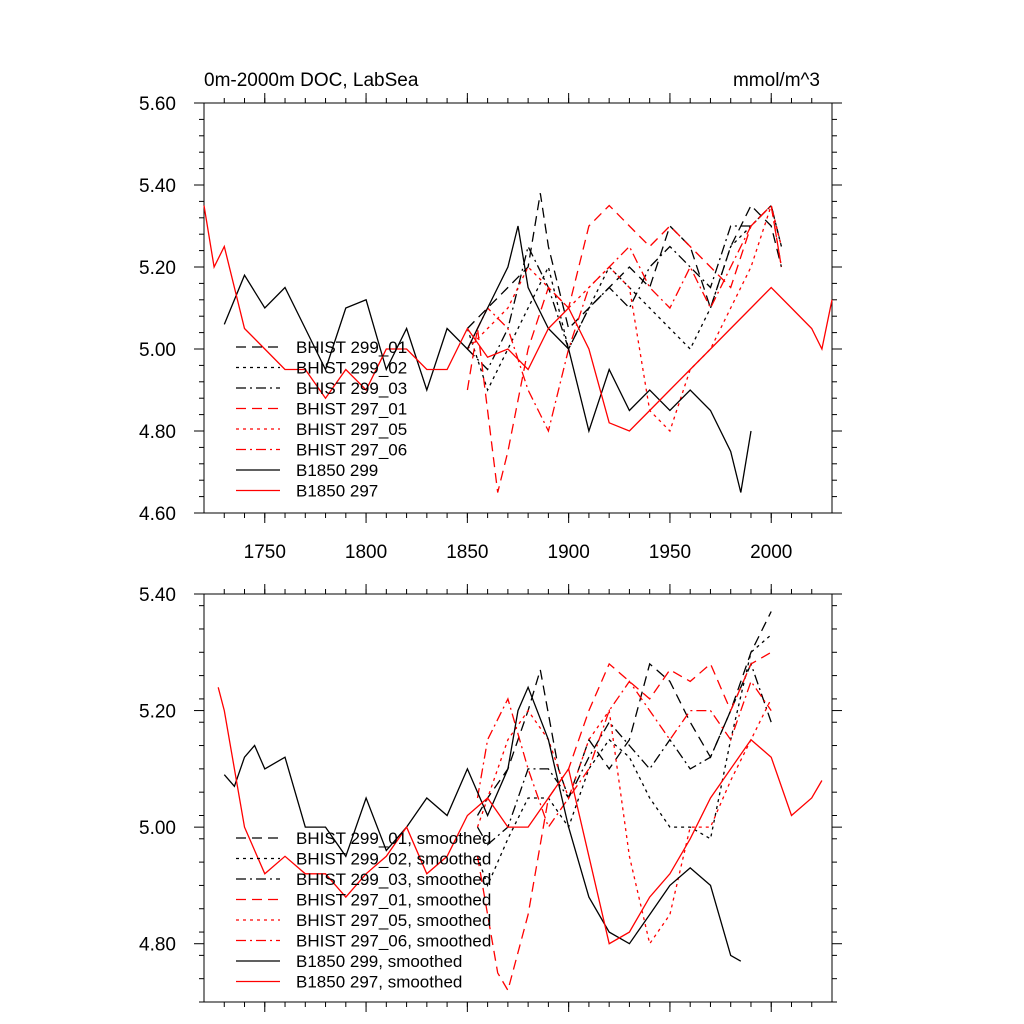 The width and height of the screenshot is (1024, 1024). What do you see at coordinates (351, 368) in the screenshot?
I see `legend-label: BHIST 299_02` at bounding box center [351, 368].